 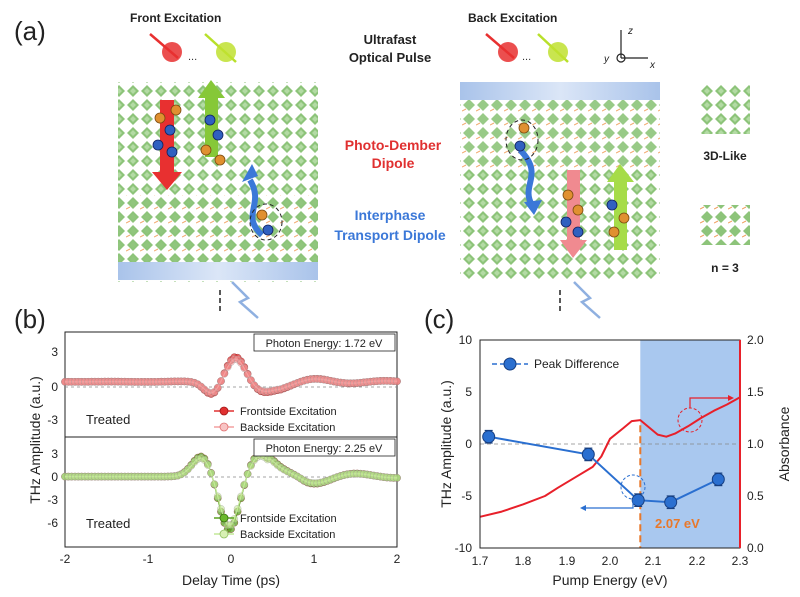 I want to click on front-carriers, so click(x=213, y=170).